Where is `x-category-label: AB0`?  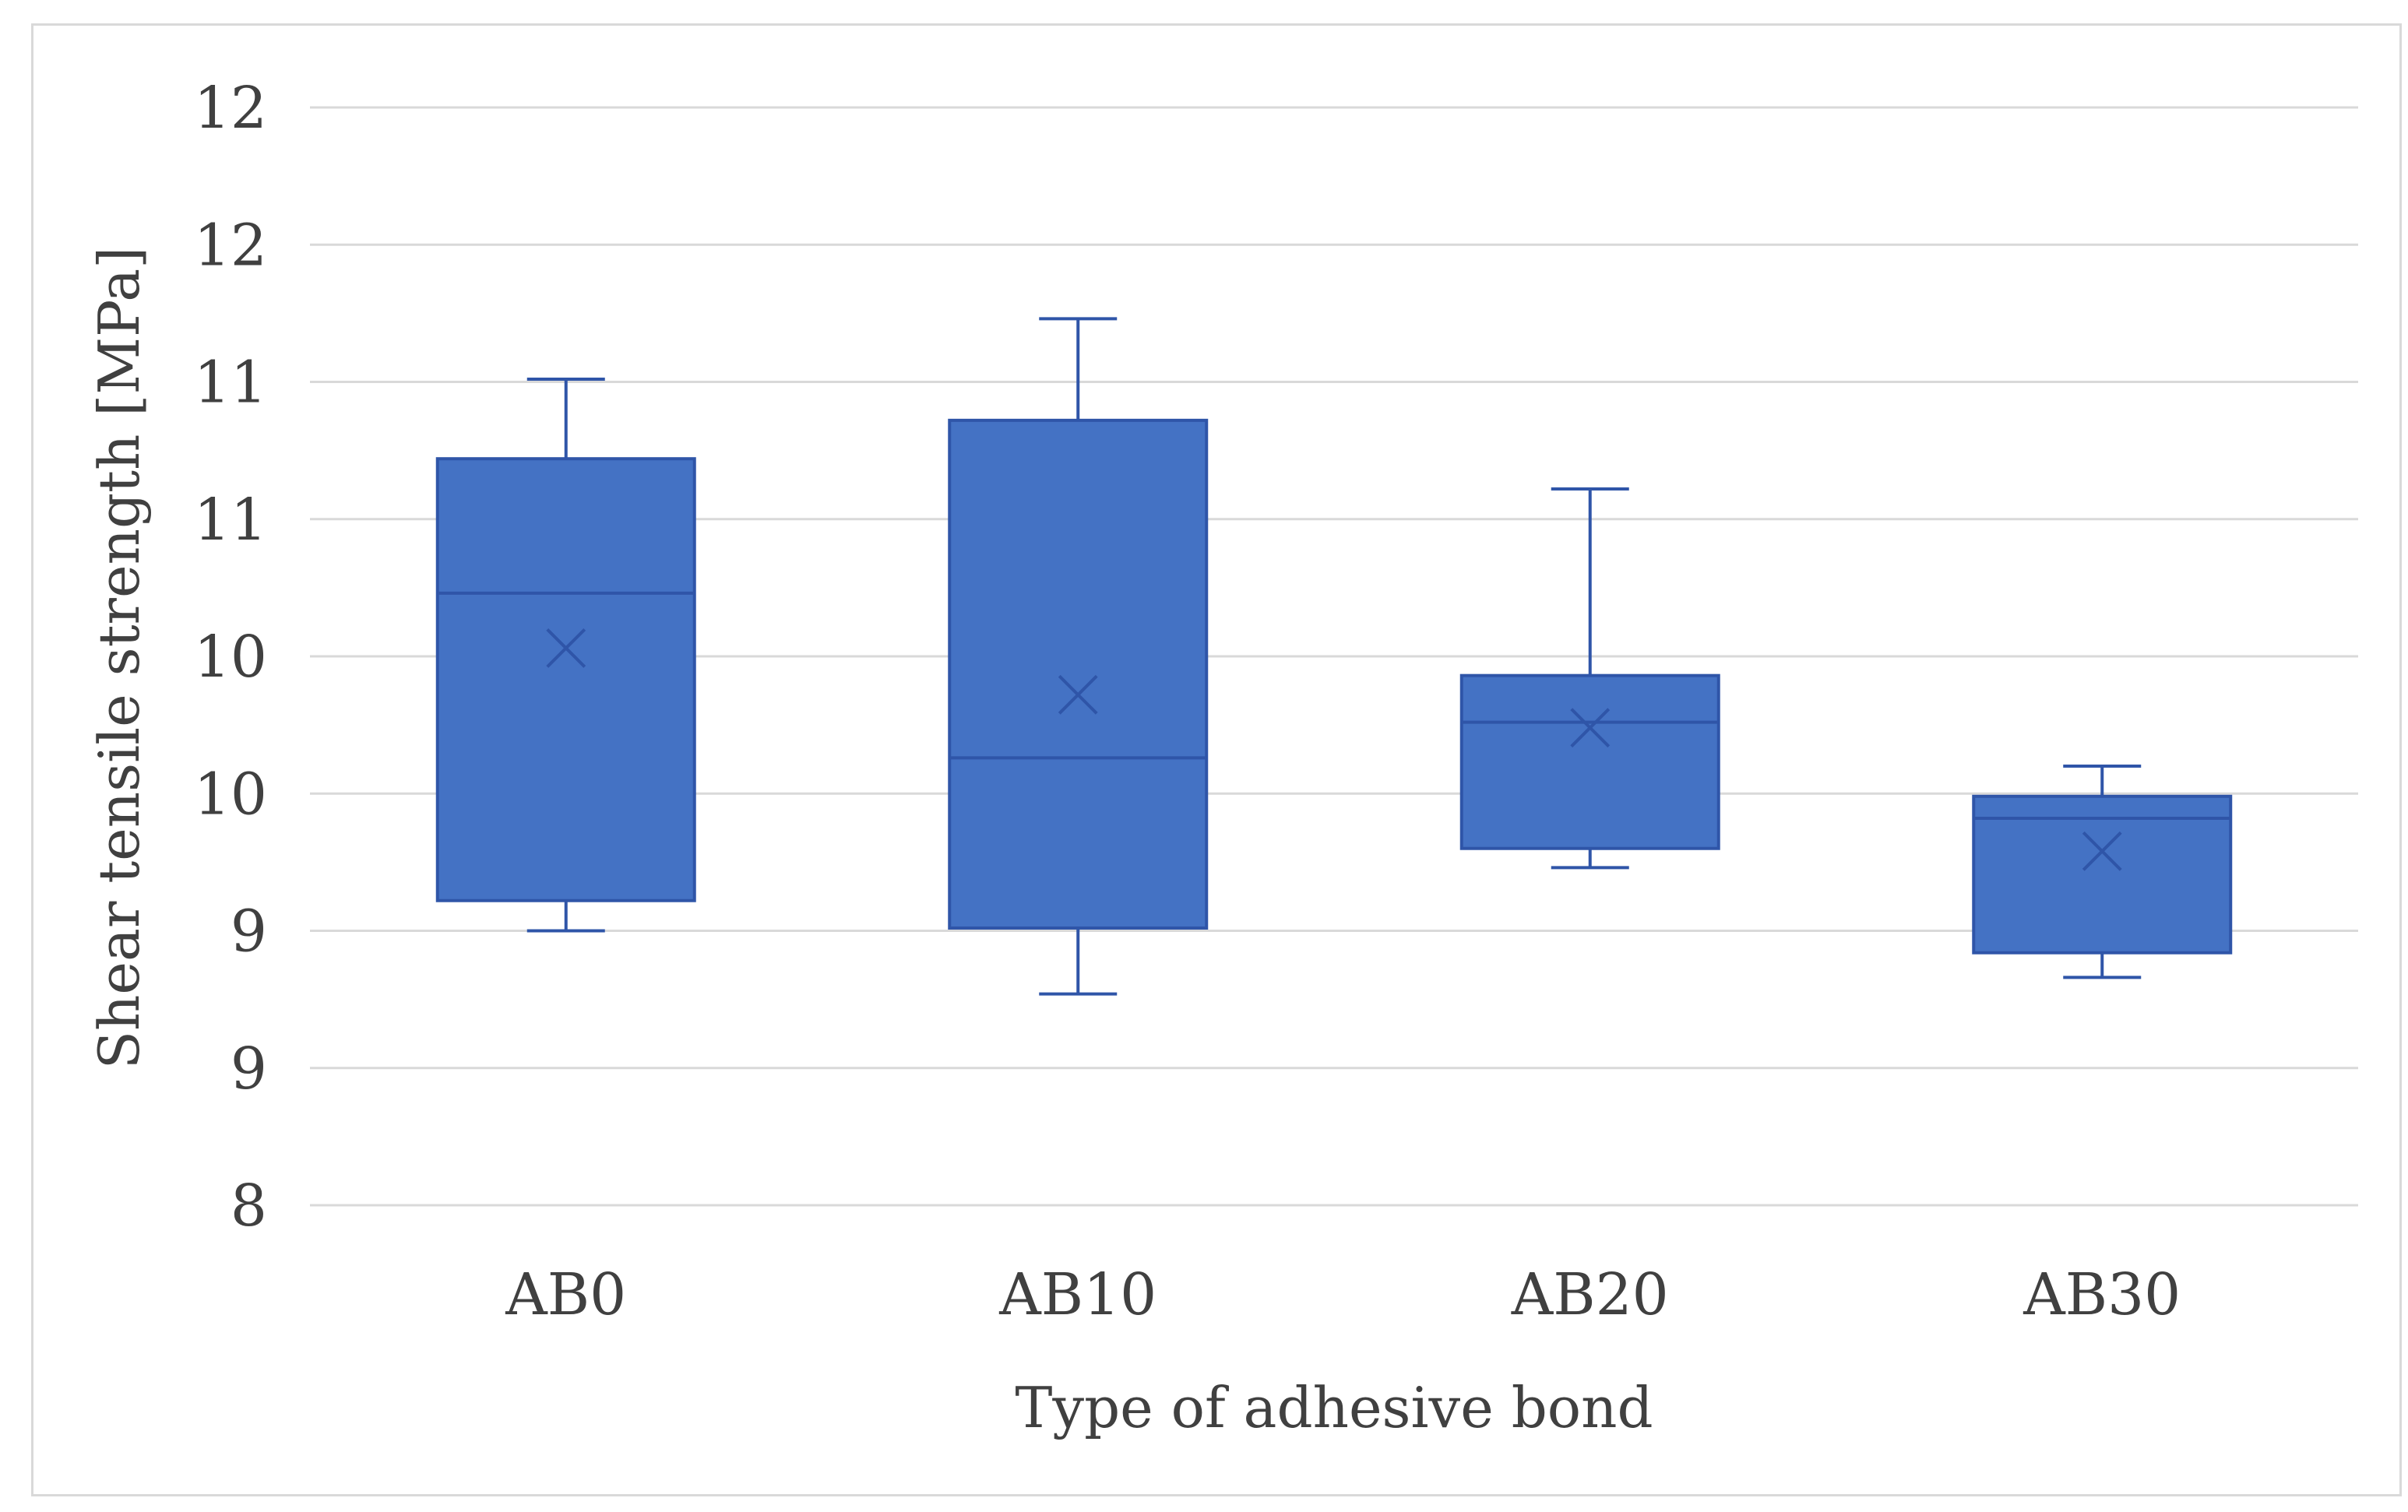 x-category-label: AB0 is located at coordinates (566, 1294).